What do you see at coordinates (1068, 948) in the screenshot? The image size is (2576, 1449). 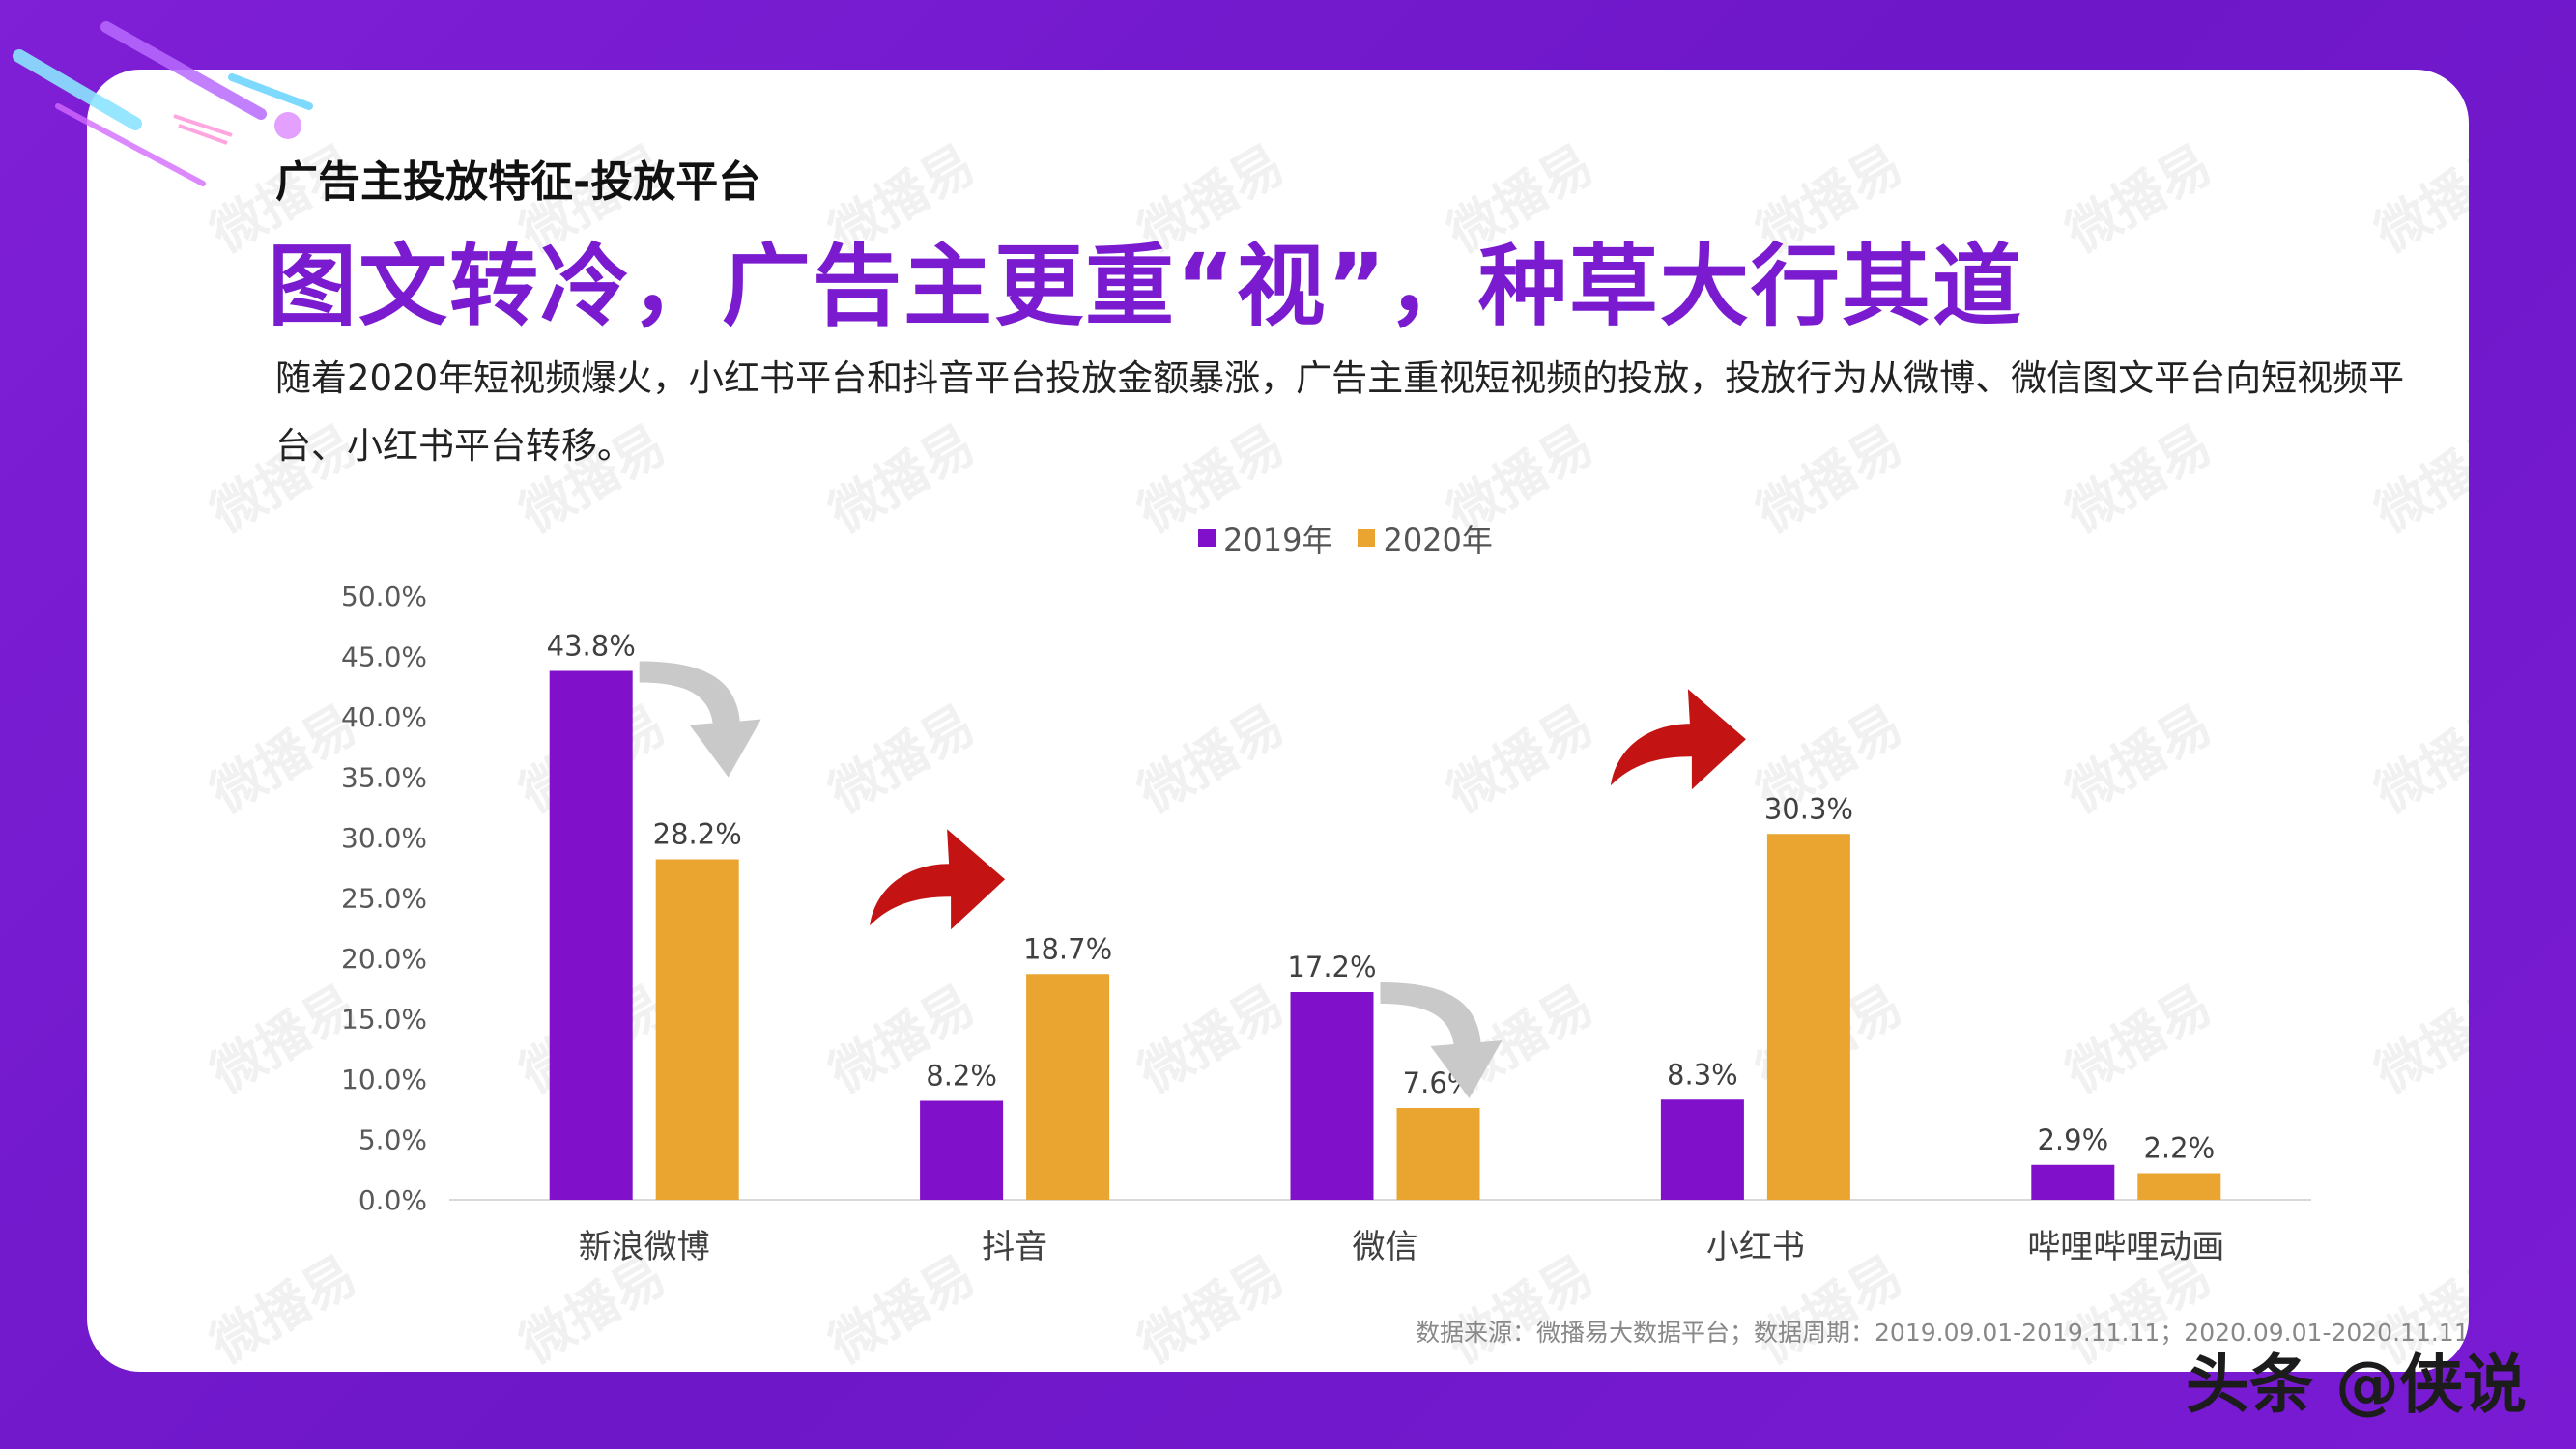 I see `data-label: 18.7%` at bounding box center [1068, 948].